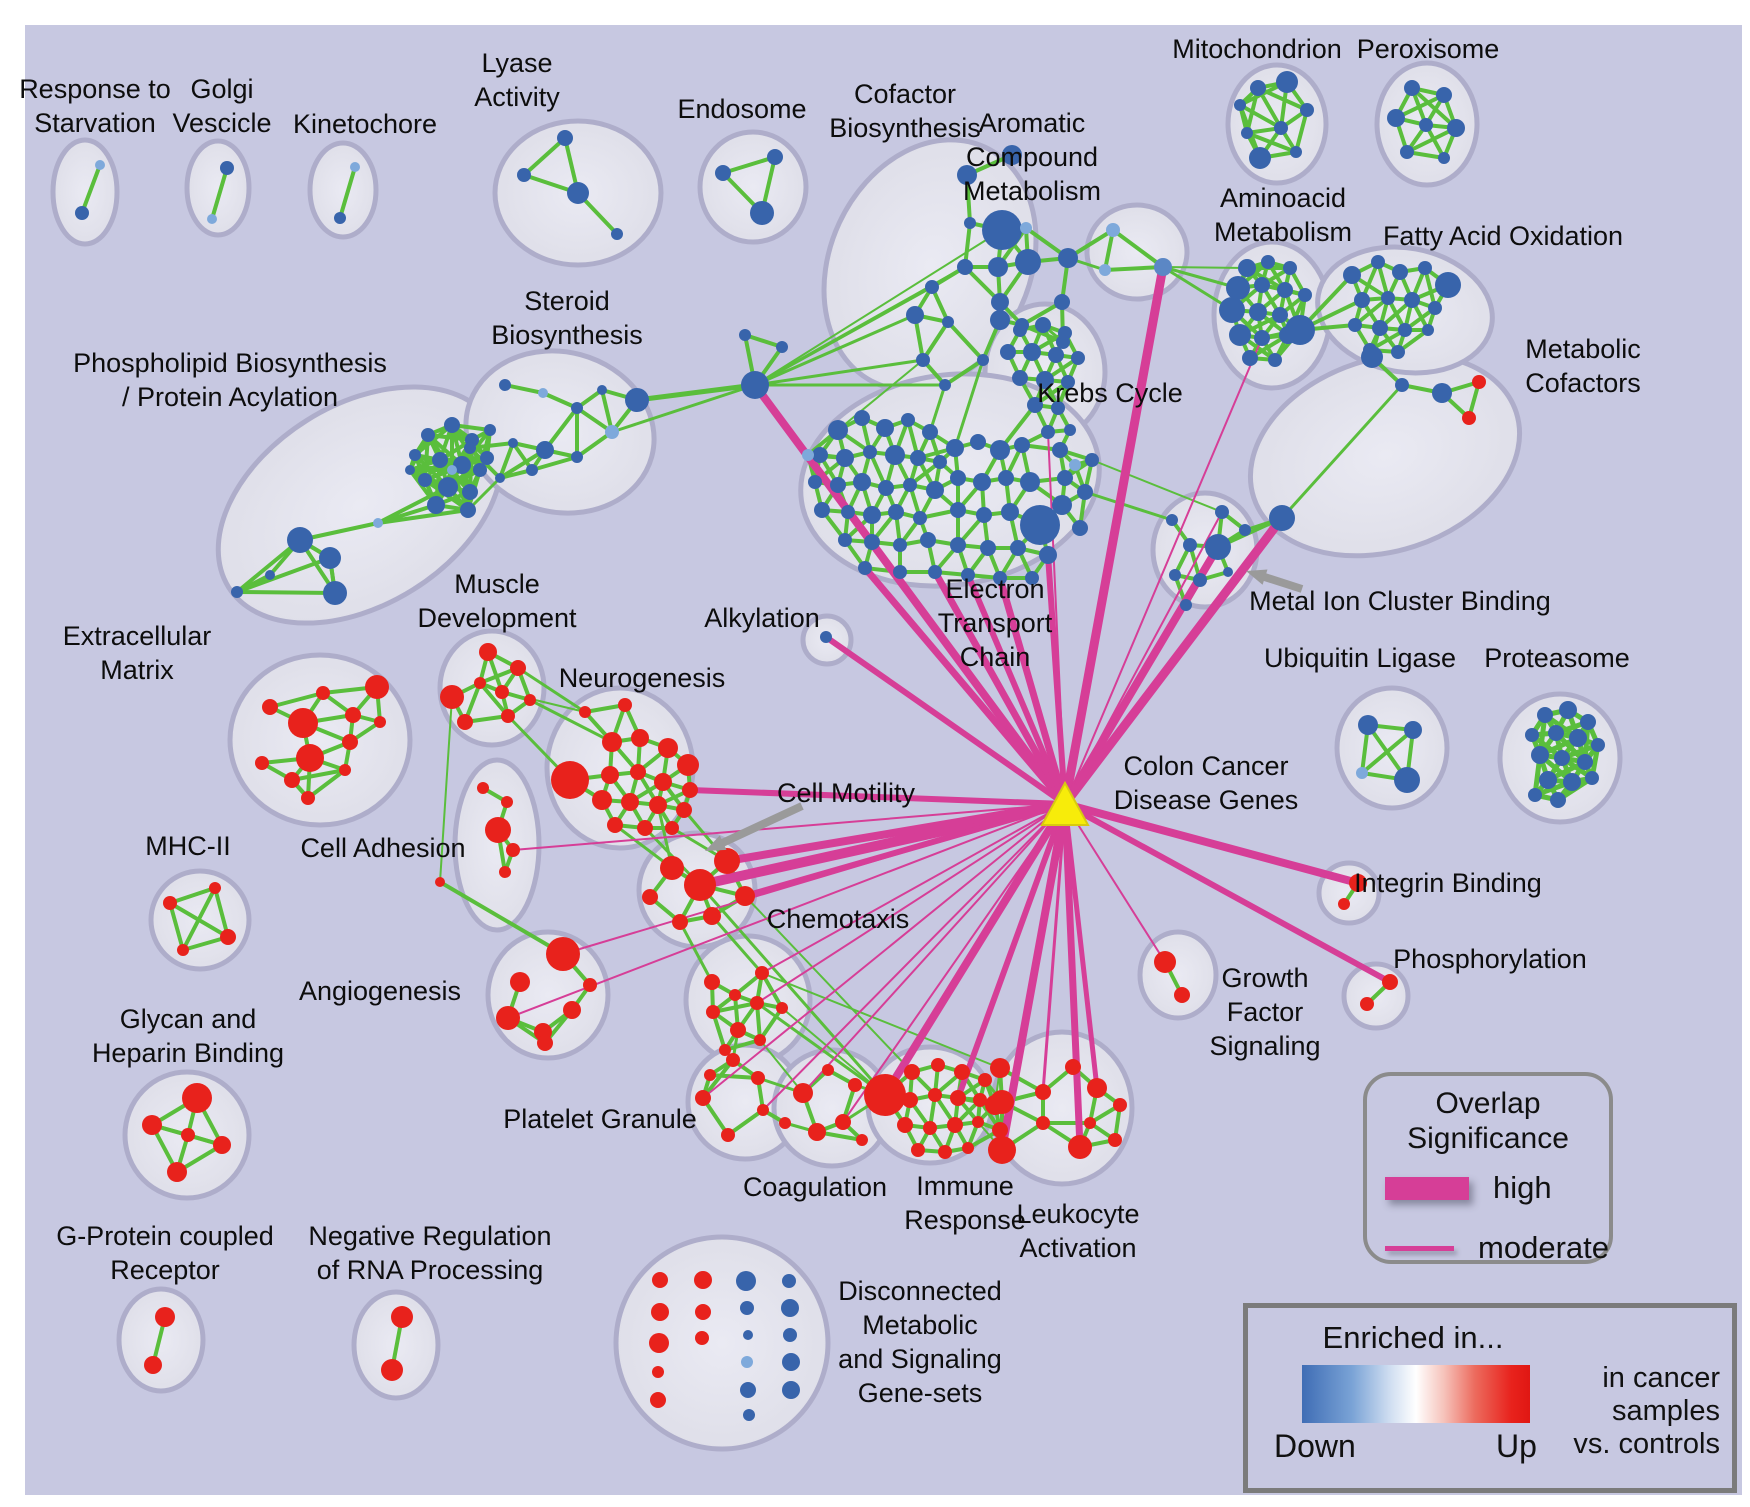  I want to click on green-edge-chemotaxis, so click(771, 1024).